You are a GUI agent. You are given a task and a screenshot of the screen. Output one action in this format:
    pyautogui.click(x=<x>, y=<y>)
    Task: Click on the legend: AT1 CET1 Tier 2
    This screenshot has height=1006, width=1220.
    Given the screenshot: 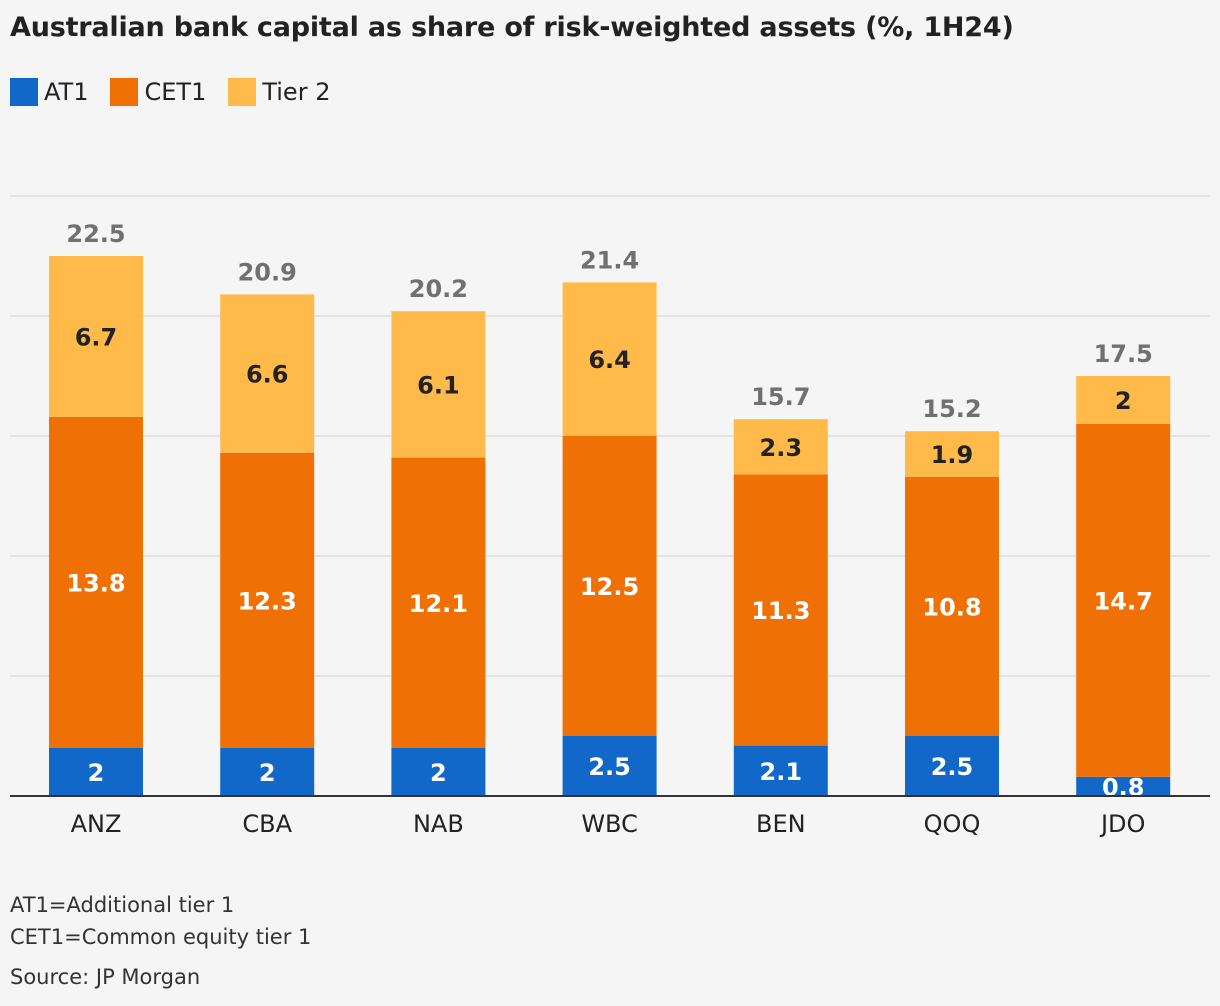 What is the action you would take?
    pyautogui.click(x=181, y=92)
    